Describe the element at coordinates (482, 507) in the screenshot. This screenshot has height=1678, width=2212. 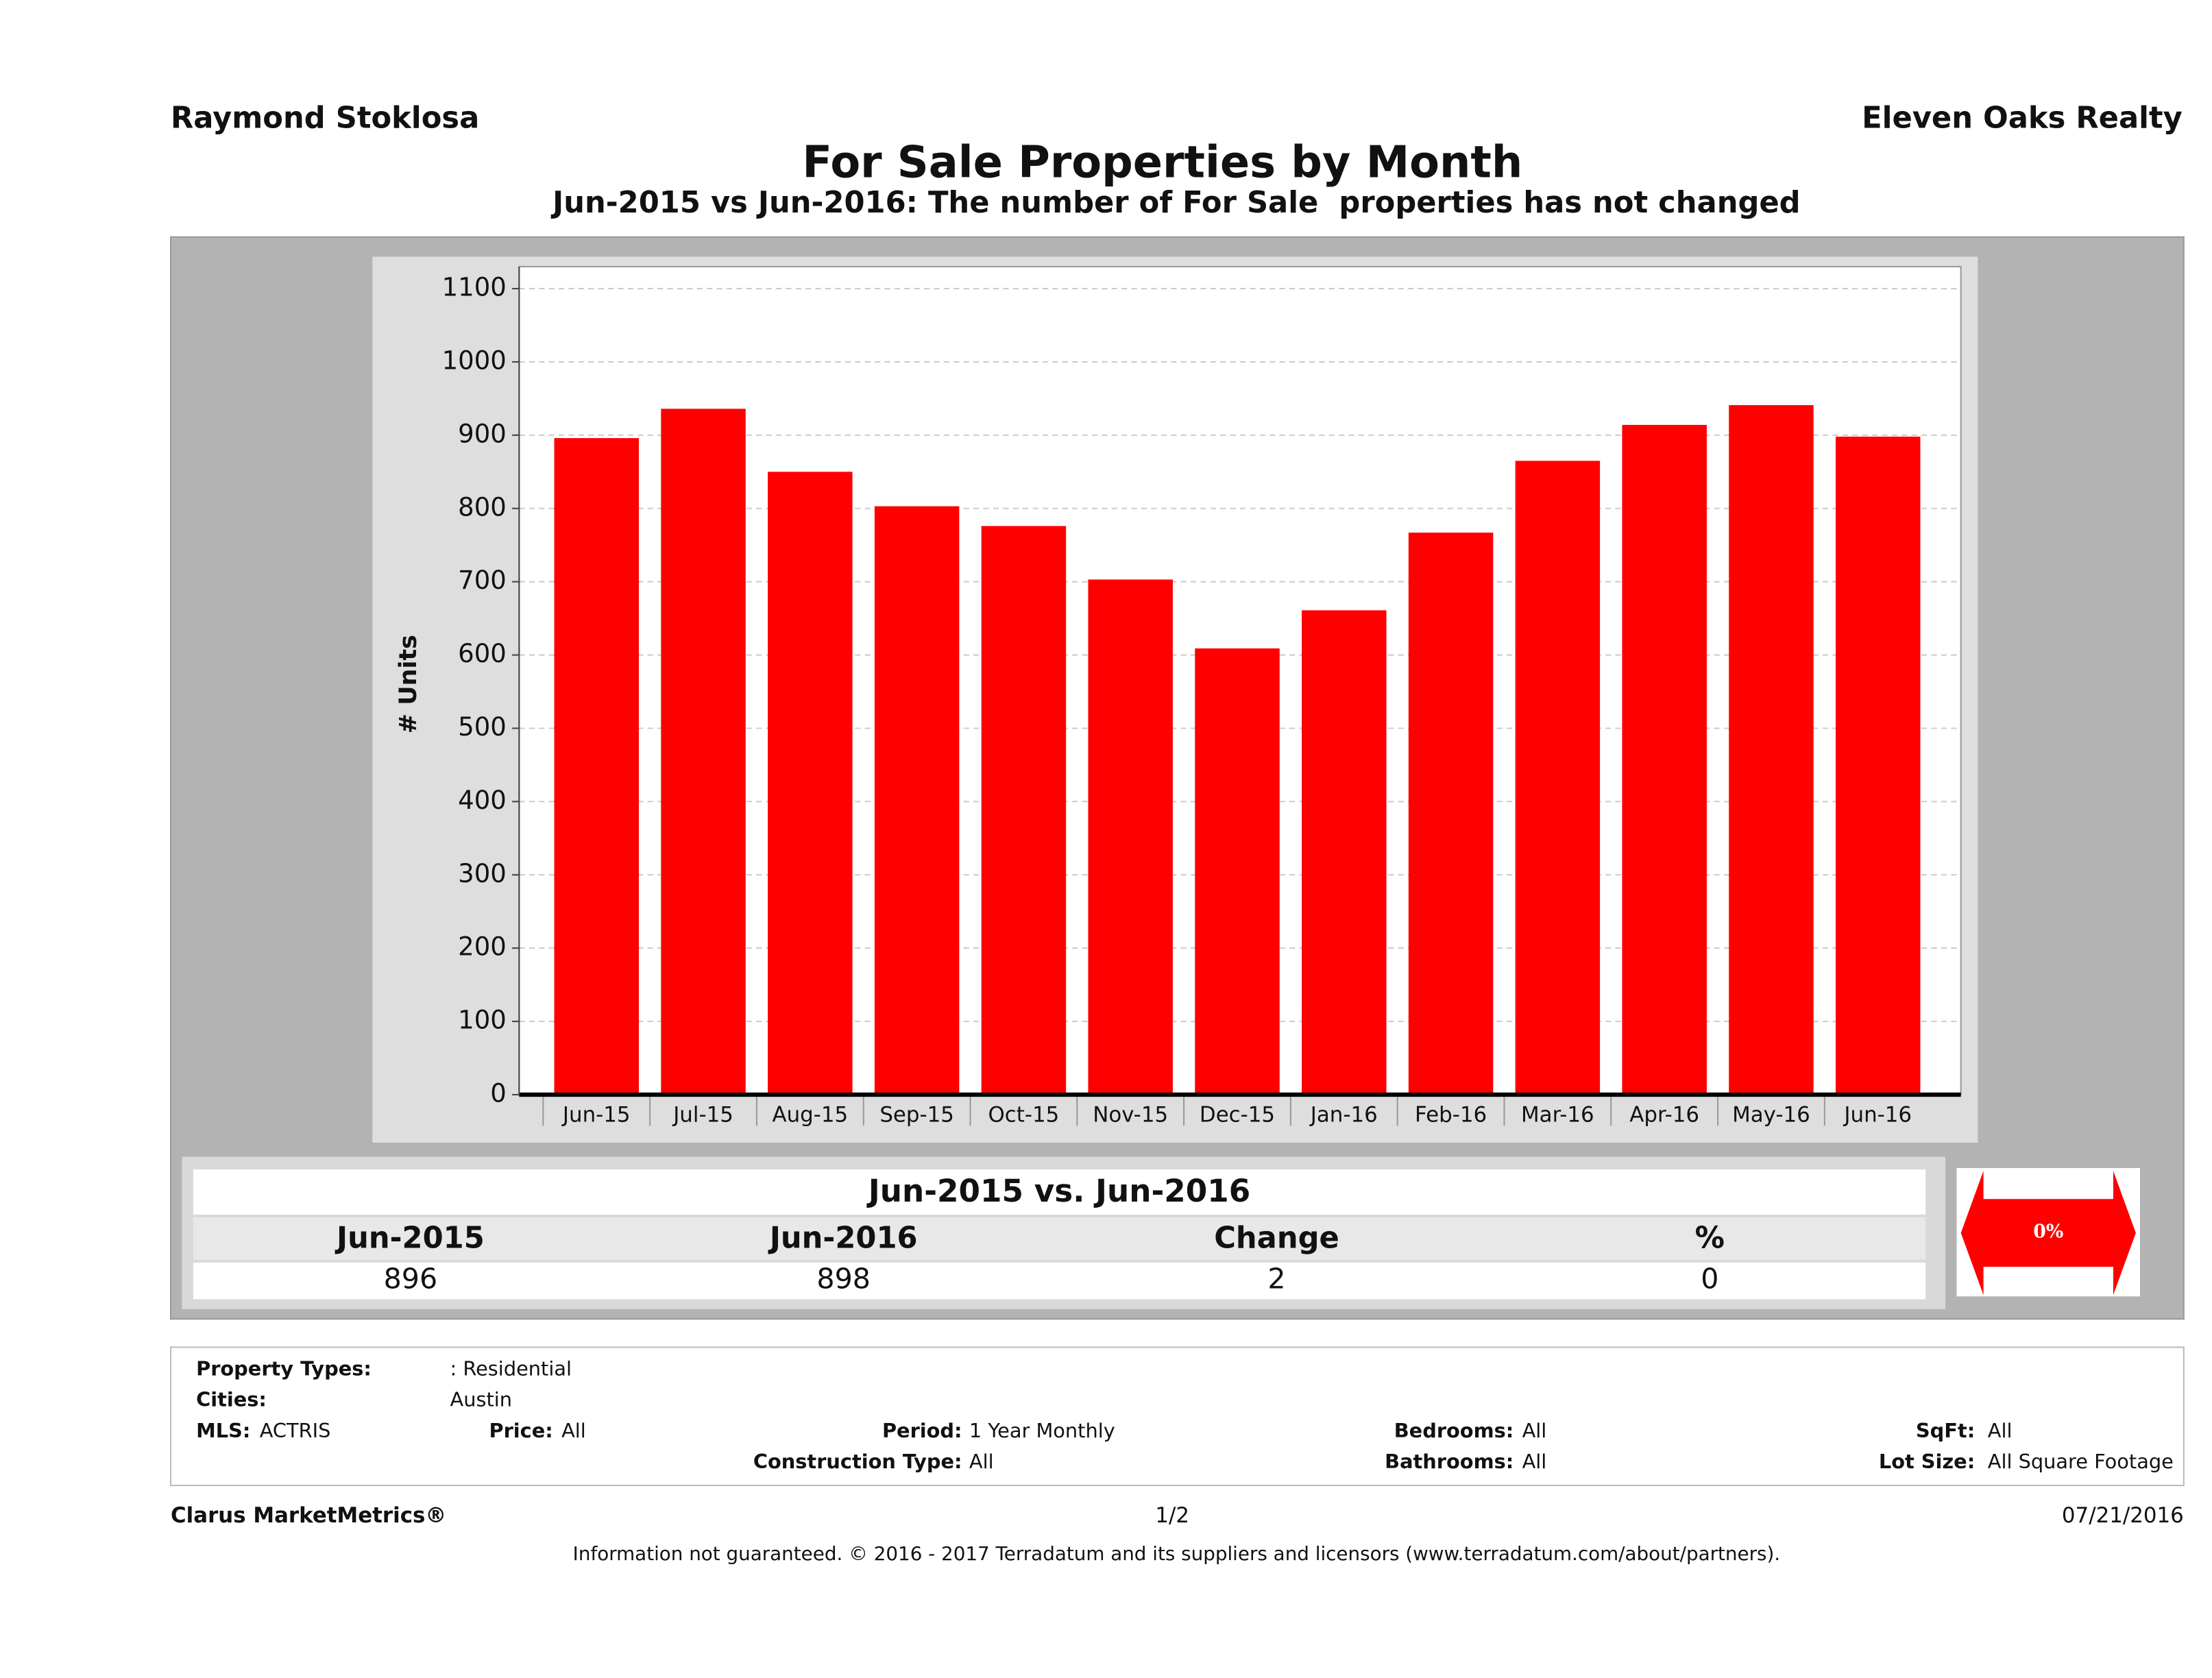
I see `y-tick-label: 800` at that location.